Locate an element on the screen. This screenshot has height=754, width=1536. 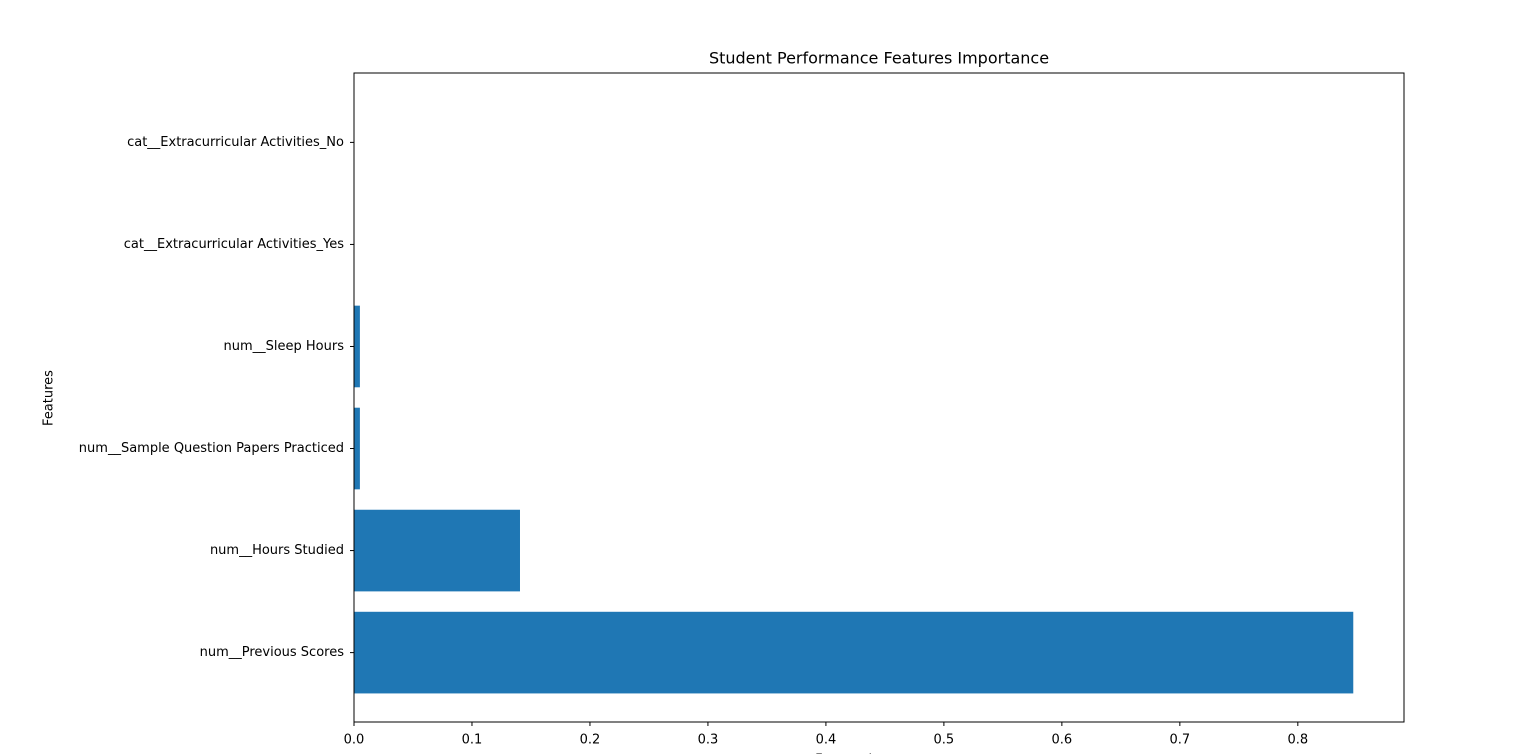
x-tick-label: 0.8 is located at coordinates (1297, 740).